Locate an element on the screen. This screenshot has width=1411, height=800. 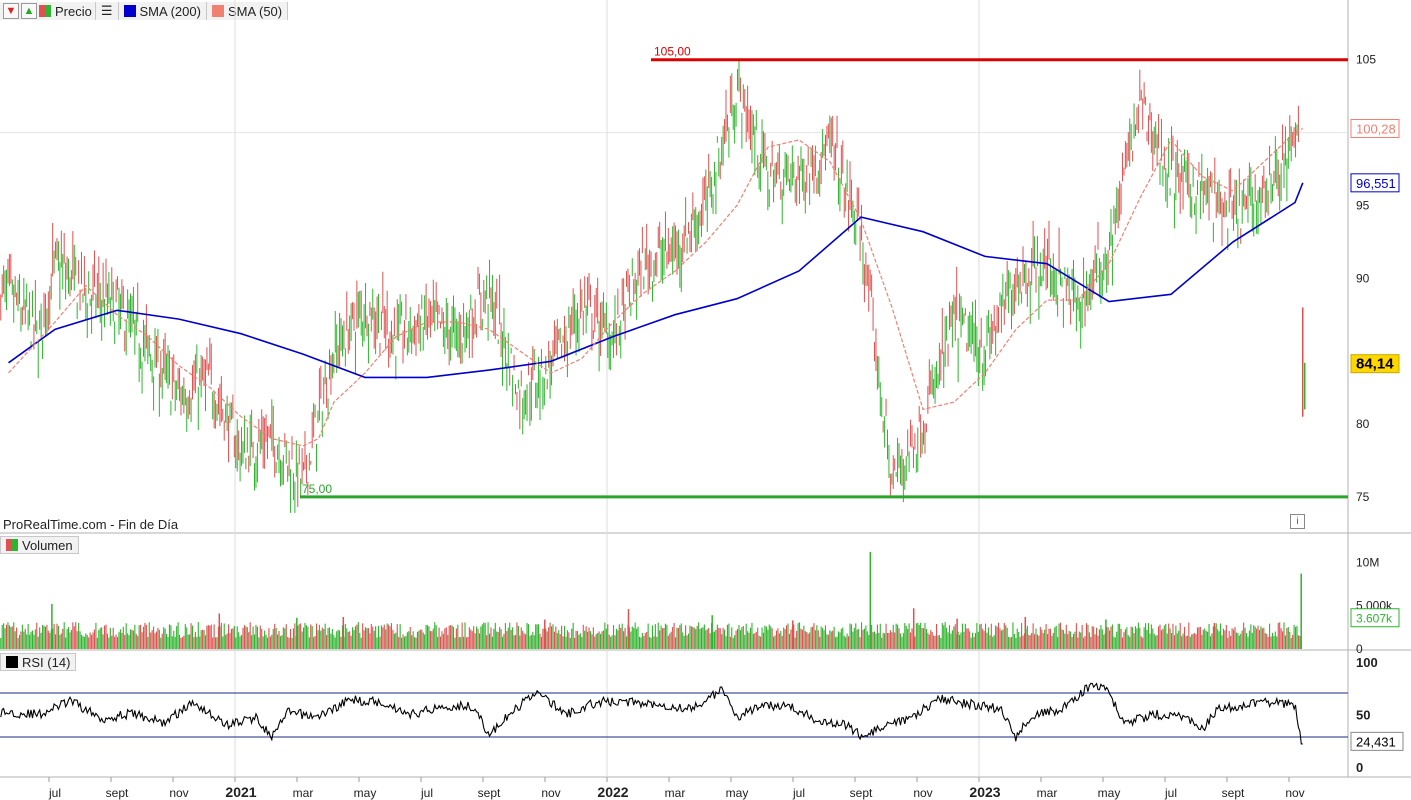
sma50-swatch-icon is located at coordinates (217, 11).